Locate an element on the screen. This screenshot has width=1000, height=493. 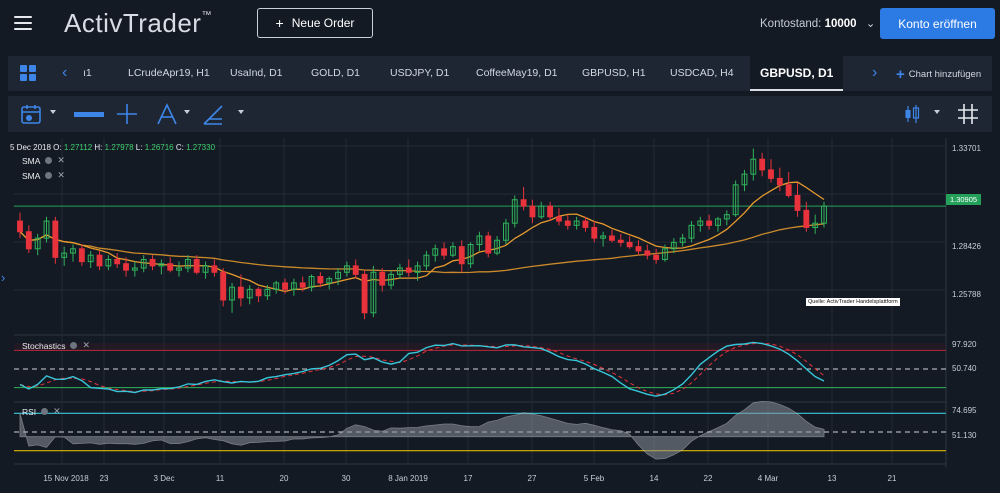
menu-icon is located at coordinates (23, 23).